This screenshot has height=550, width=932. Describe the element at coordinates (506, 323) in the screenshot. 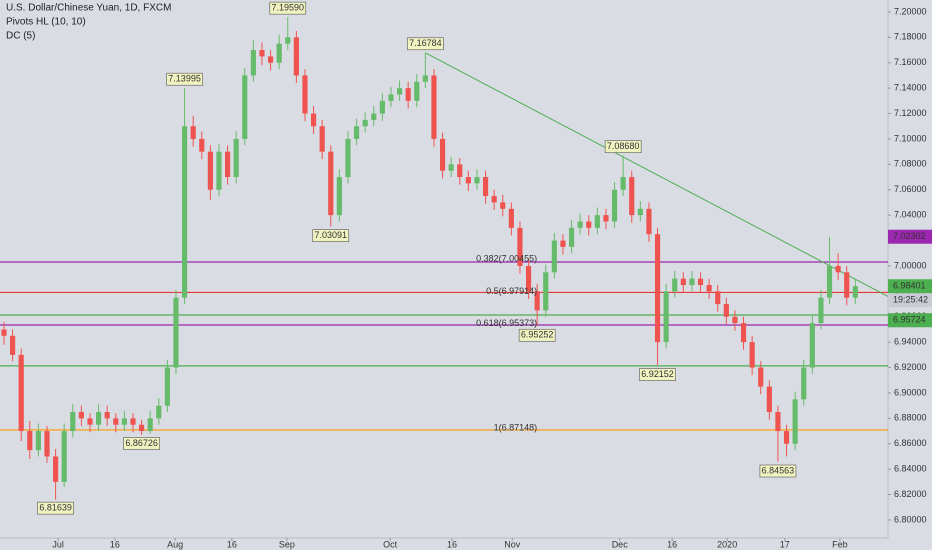

I see `fib-label: 0.618(6.95373)` at that location.